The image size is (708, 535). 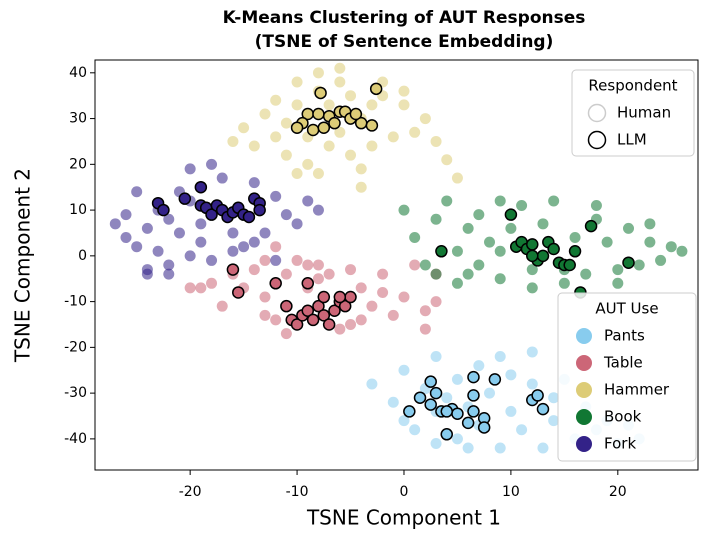 I want to click on legend-label: Human, so click(x=644, y=113).